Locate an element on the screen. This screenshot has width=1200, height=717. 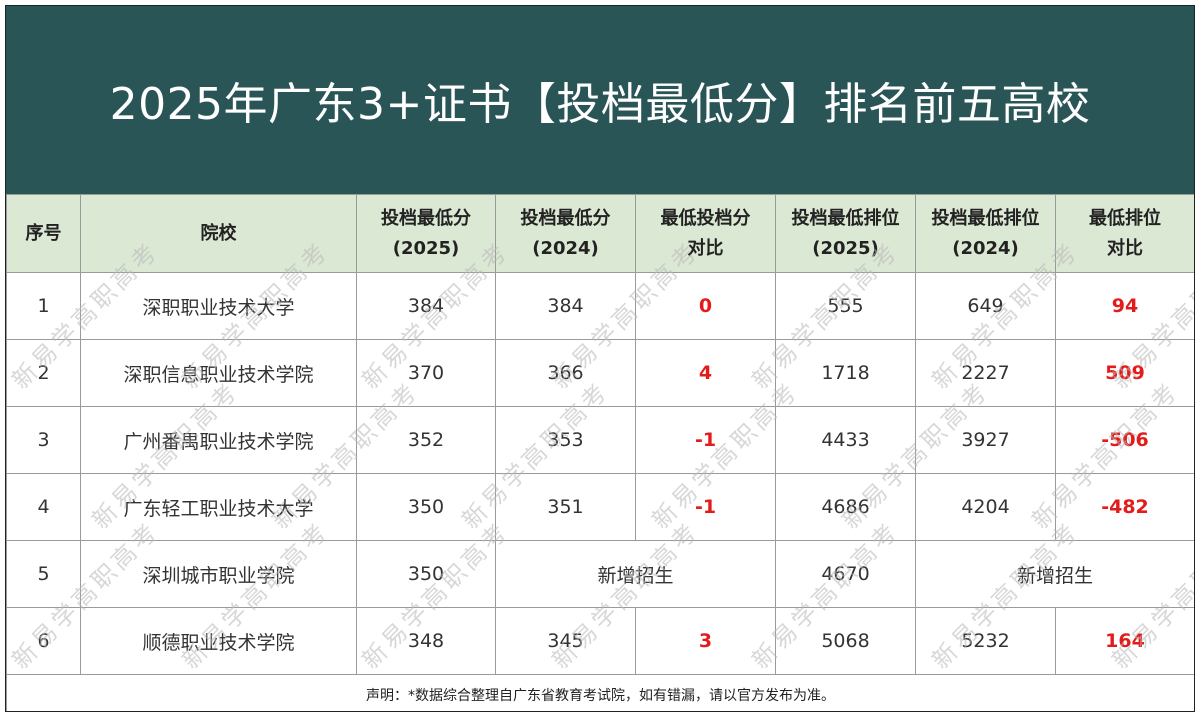
cell-no: 5 is located at coordinates (43, 574).